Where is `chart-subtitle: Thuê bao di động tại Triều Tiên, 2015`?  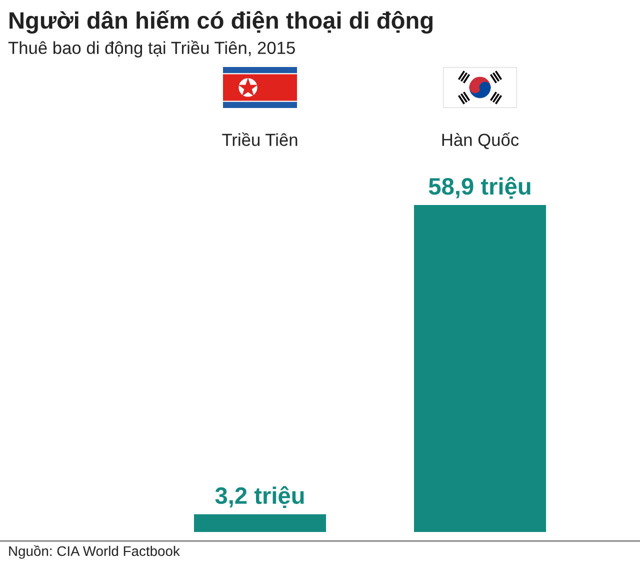
chart-subtitle: Thuê bao di động tại Triều Tiên, 2015 is located at coordinates (151, 49).